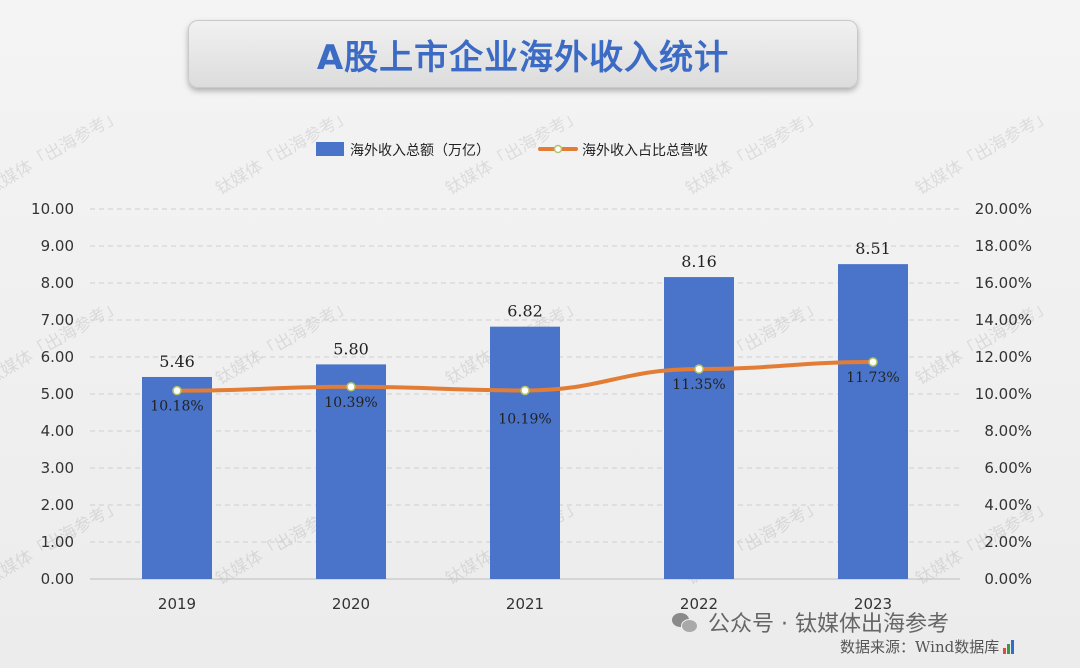 This screenshot has height=668, width=1080. I want to click on line-value-label: 10.39%, so click(350, 403).